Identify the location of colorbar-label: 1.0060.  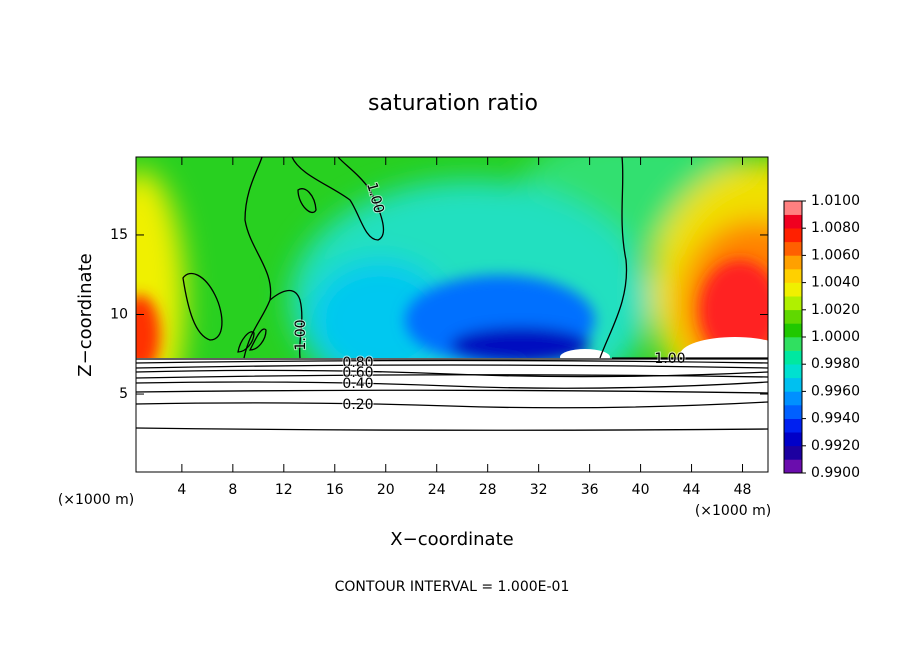
(835, 255).